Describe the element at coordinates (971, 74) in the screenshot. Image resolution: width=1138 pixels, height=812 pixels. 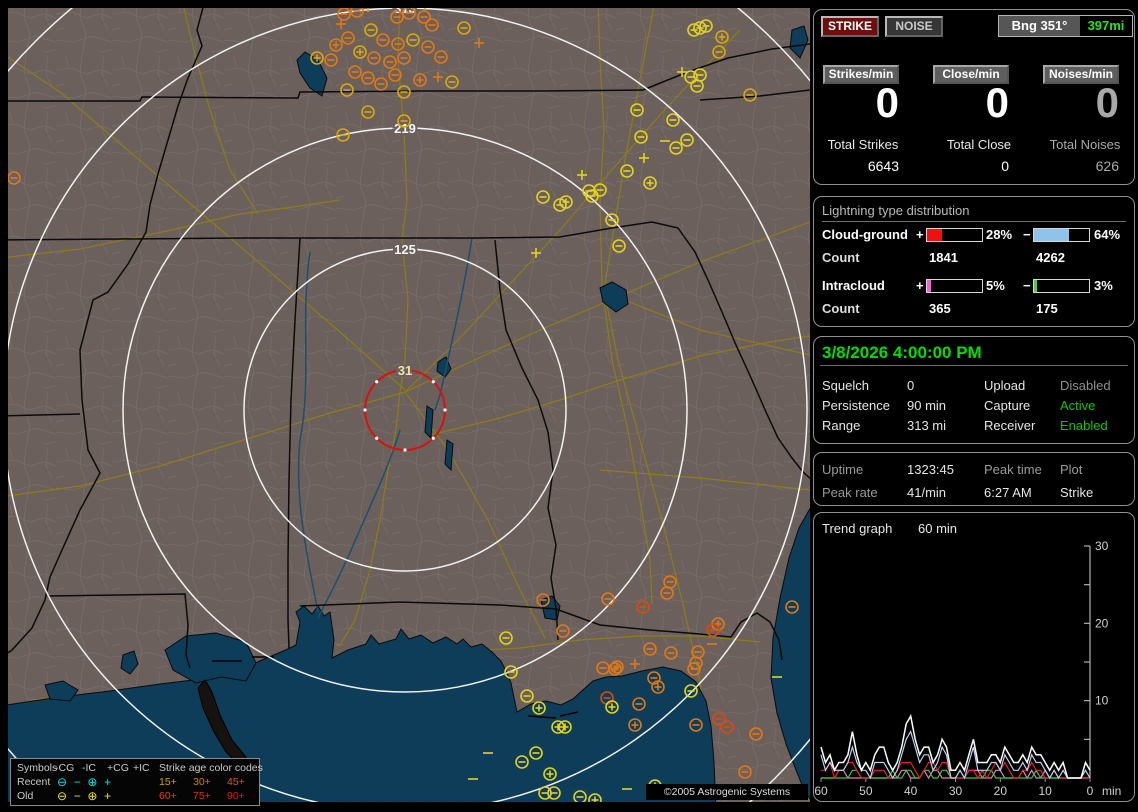
I see `close-per-min-button: Close/min` at that location.